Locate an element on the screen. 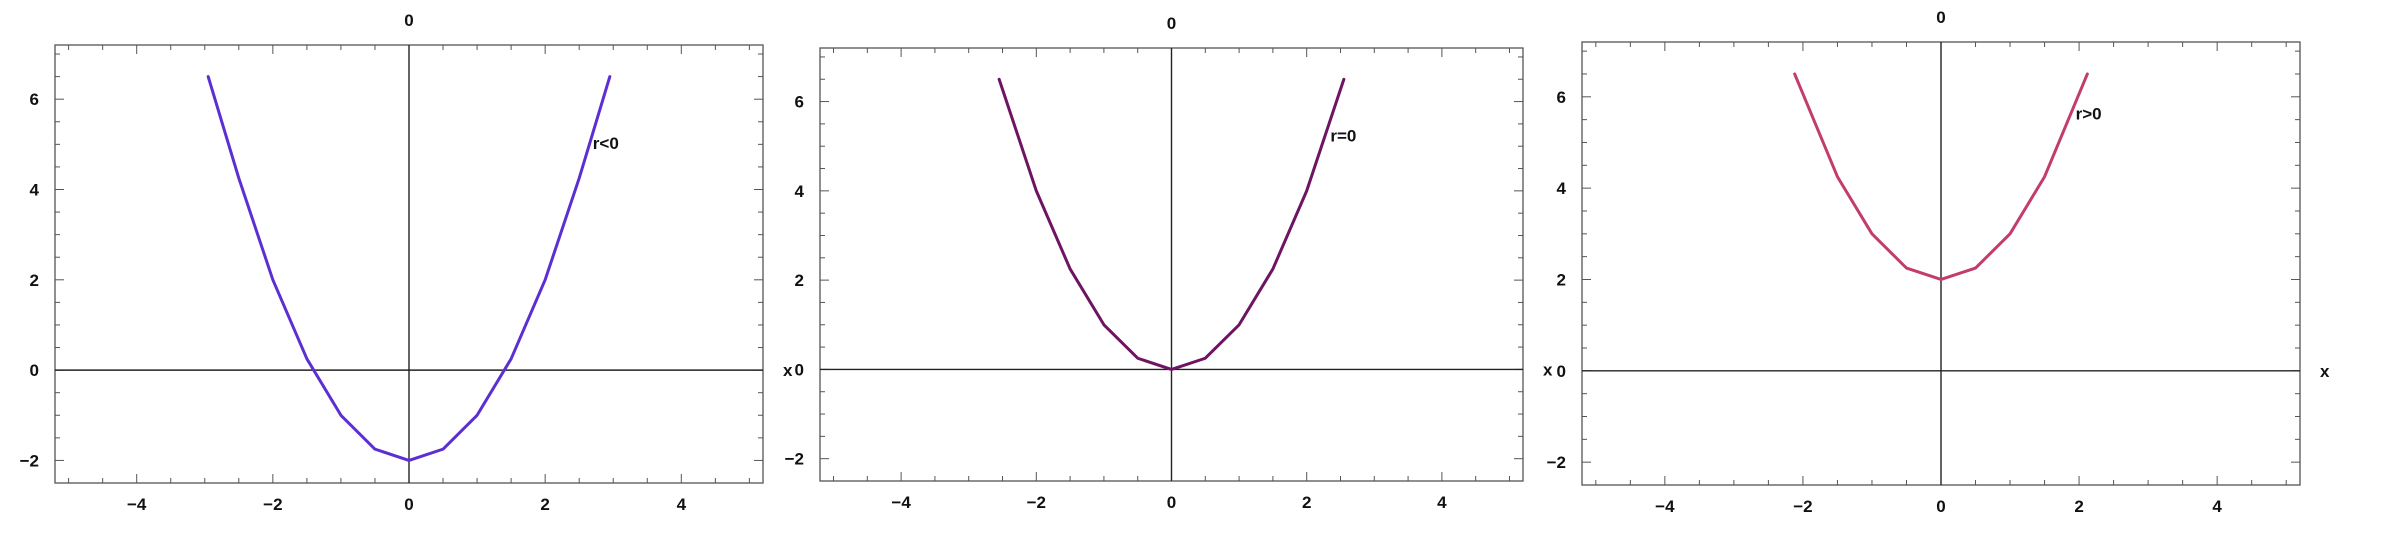  curve-annotation: r<0 is located at coordinates (606, 143).